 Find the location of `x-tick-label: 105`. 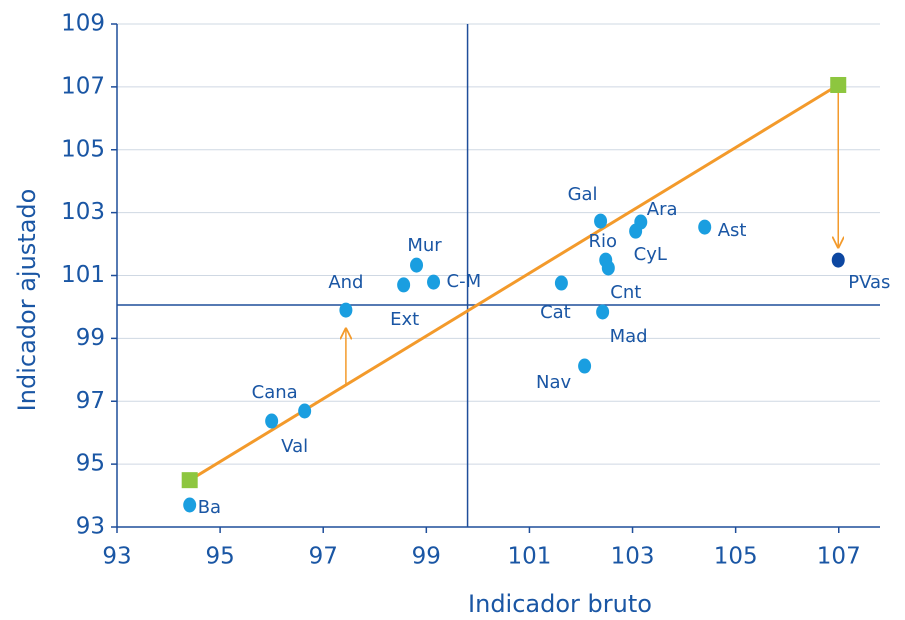

x-tick-label: 105 is located at coordinates (736, 557).